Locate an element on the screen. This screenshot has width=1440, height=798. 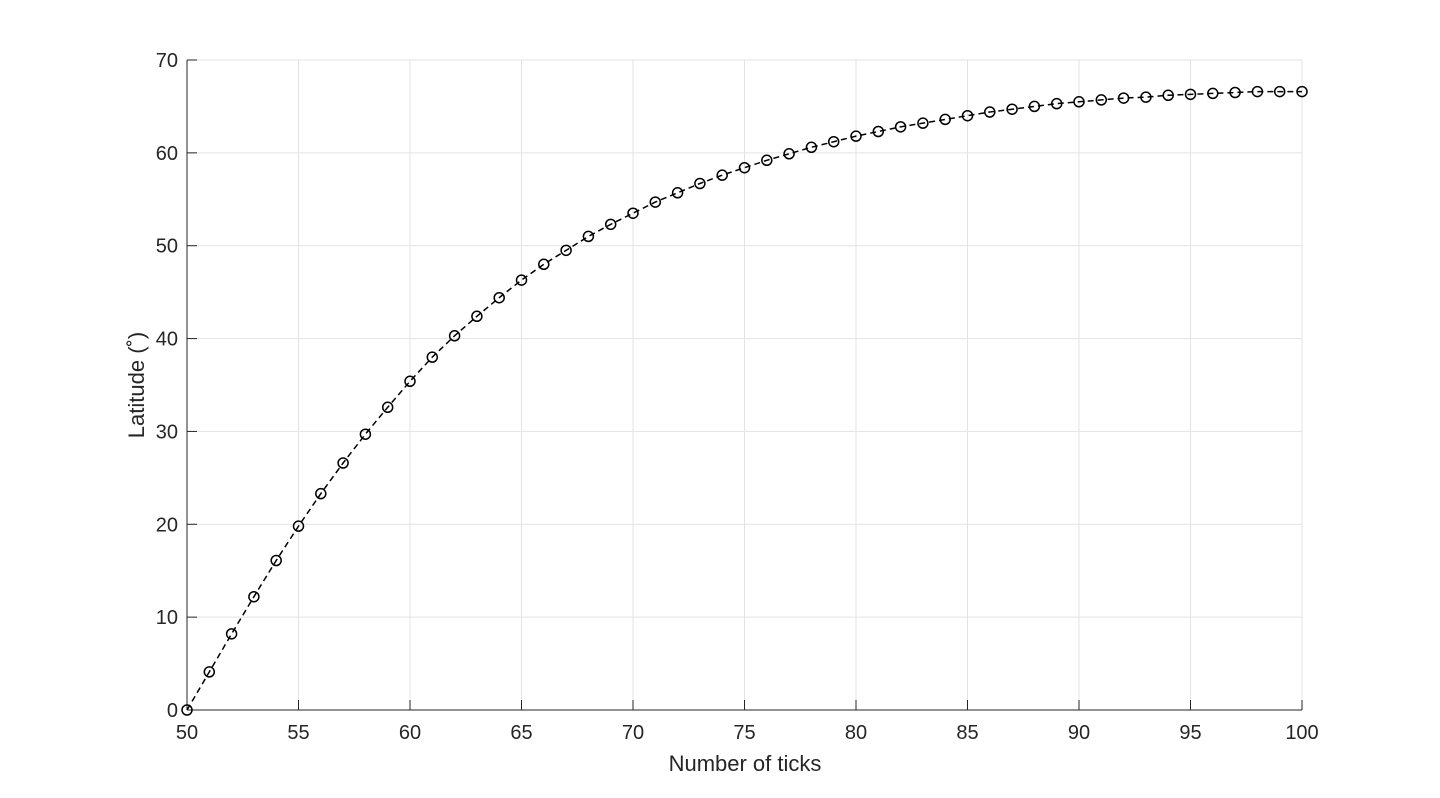
x-tick-label: 55 is located at coordinates (298, 733).